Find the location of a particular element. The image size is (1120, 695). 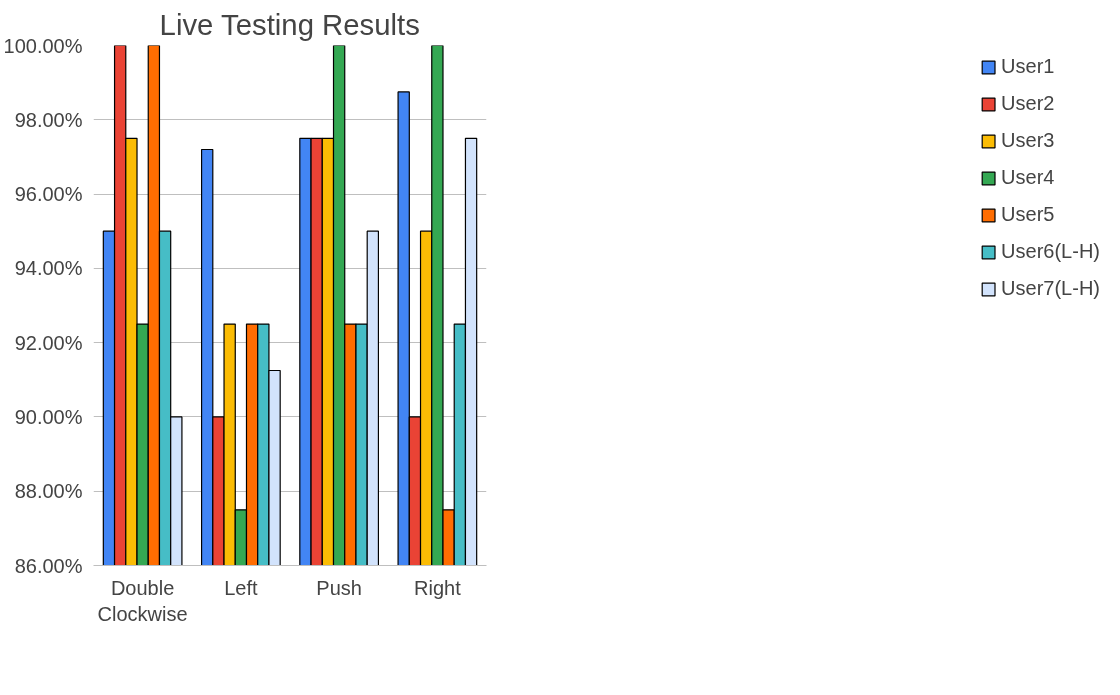

chart-title: Live Testing Results is located at coordinates (289, 24).